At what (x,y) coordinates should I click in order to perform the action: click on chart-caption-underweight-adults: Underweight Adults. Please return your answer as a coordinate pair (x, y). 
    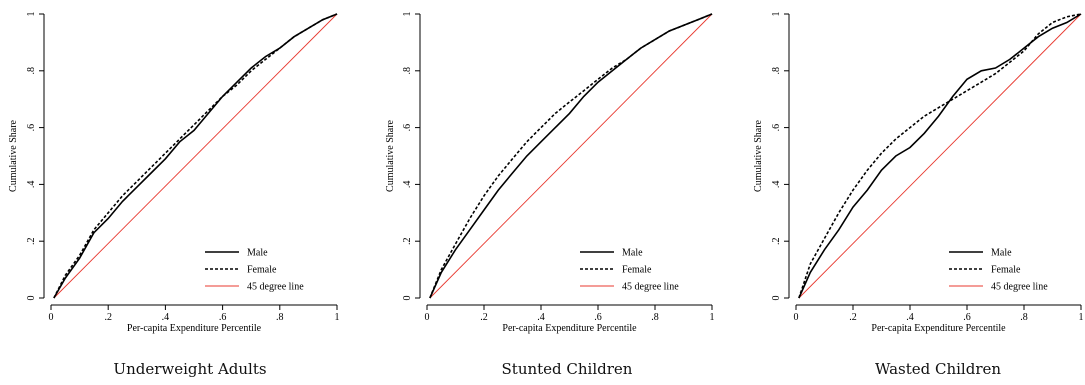
    Looking at the image, I should click on (190, 369).